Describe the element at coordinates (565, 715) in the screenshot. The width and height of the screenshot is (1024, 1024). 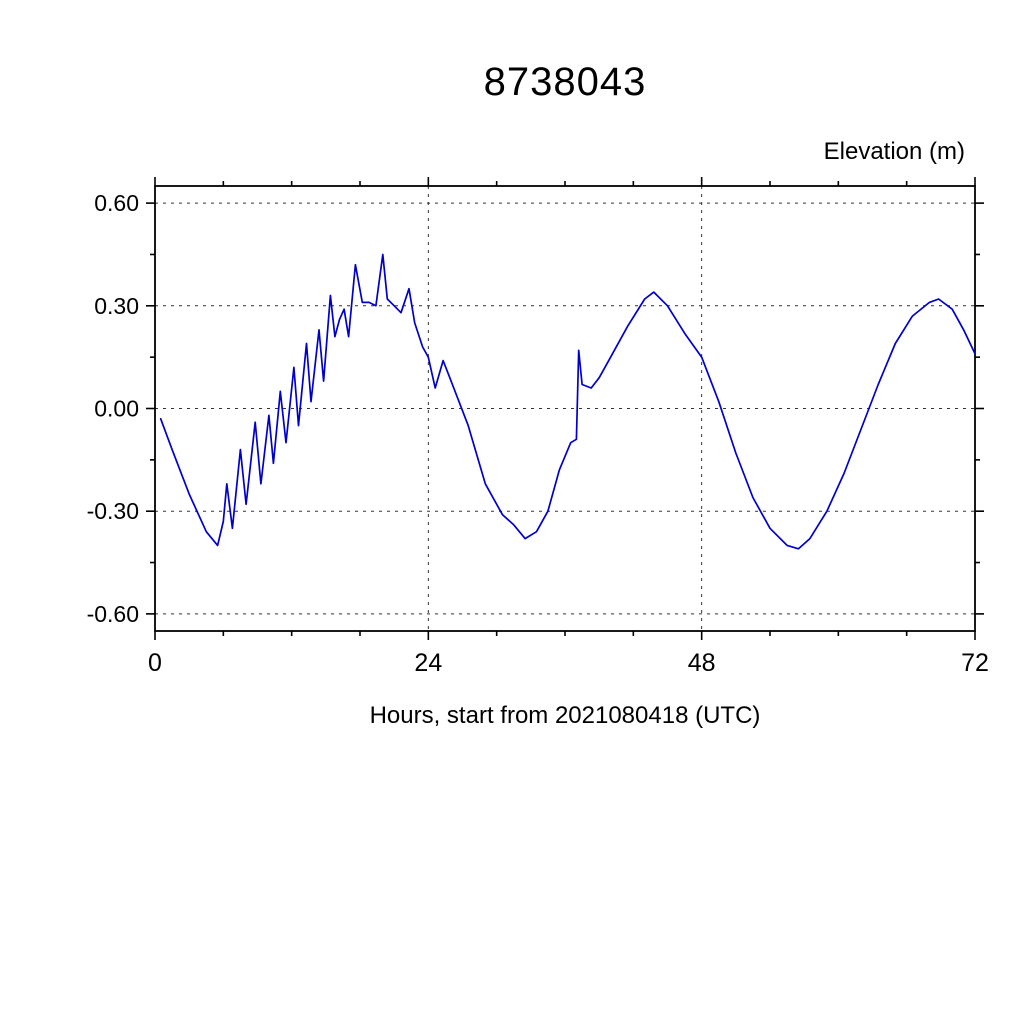
I see `x-axis-title: Hours, start from 2021080418 (UTC)` at that location.